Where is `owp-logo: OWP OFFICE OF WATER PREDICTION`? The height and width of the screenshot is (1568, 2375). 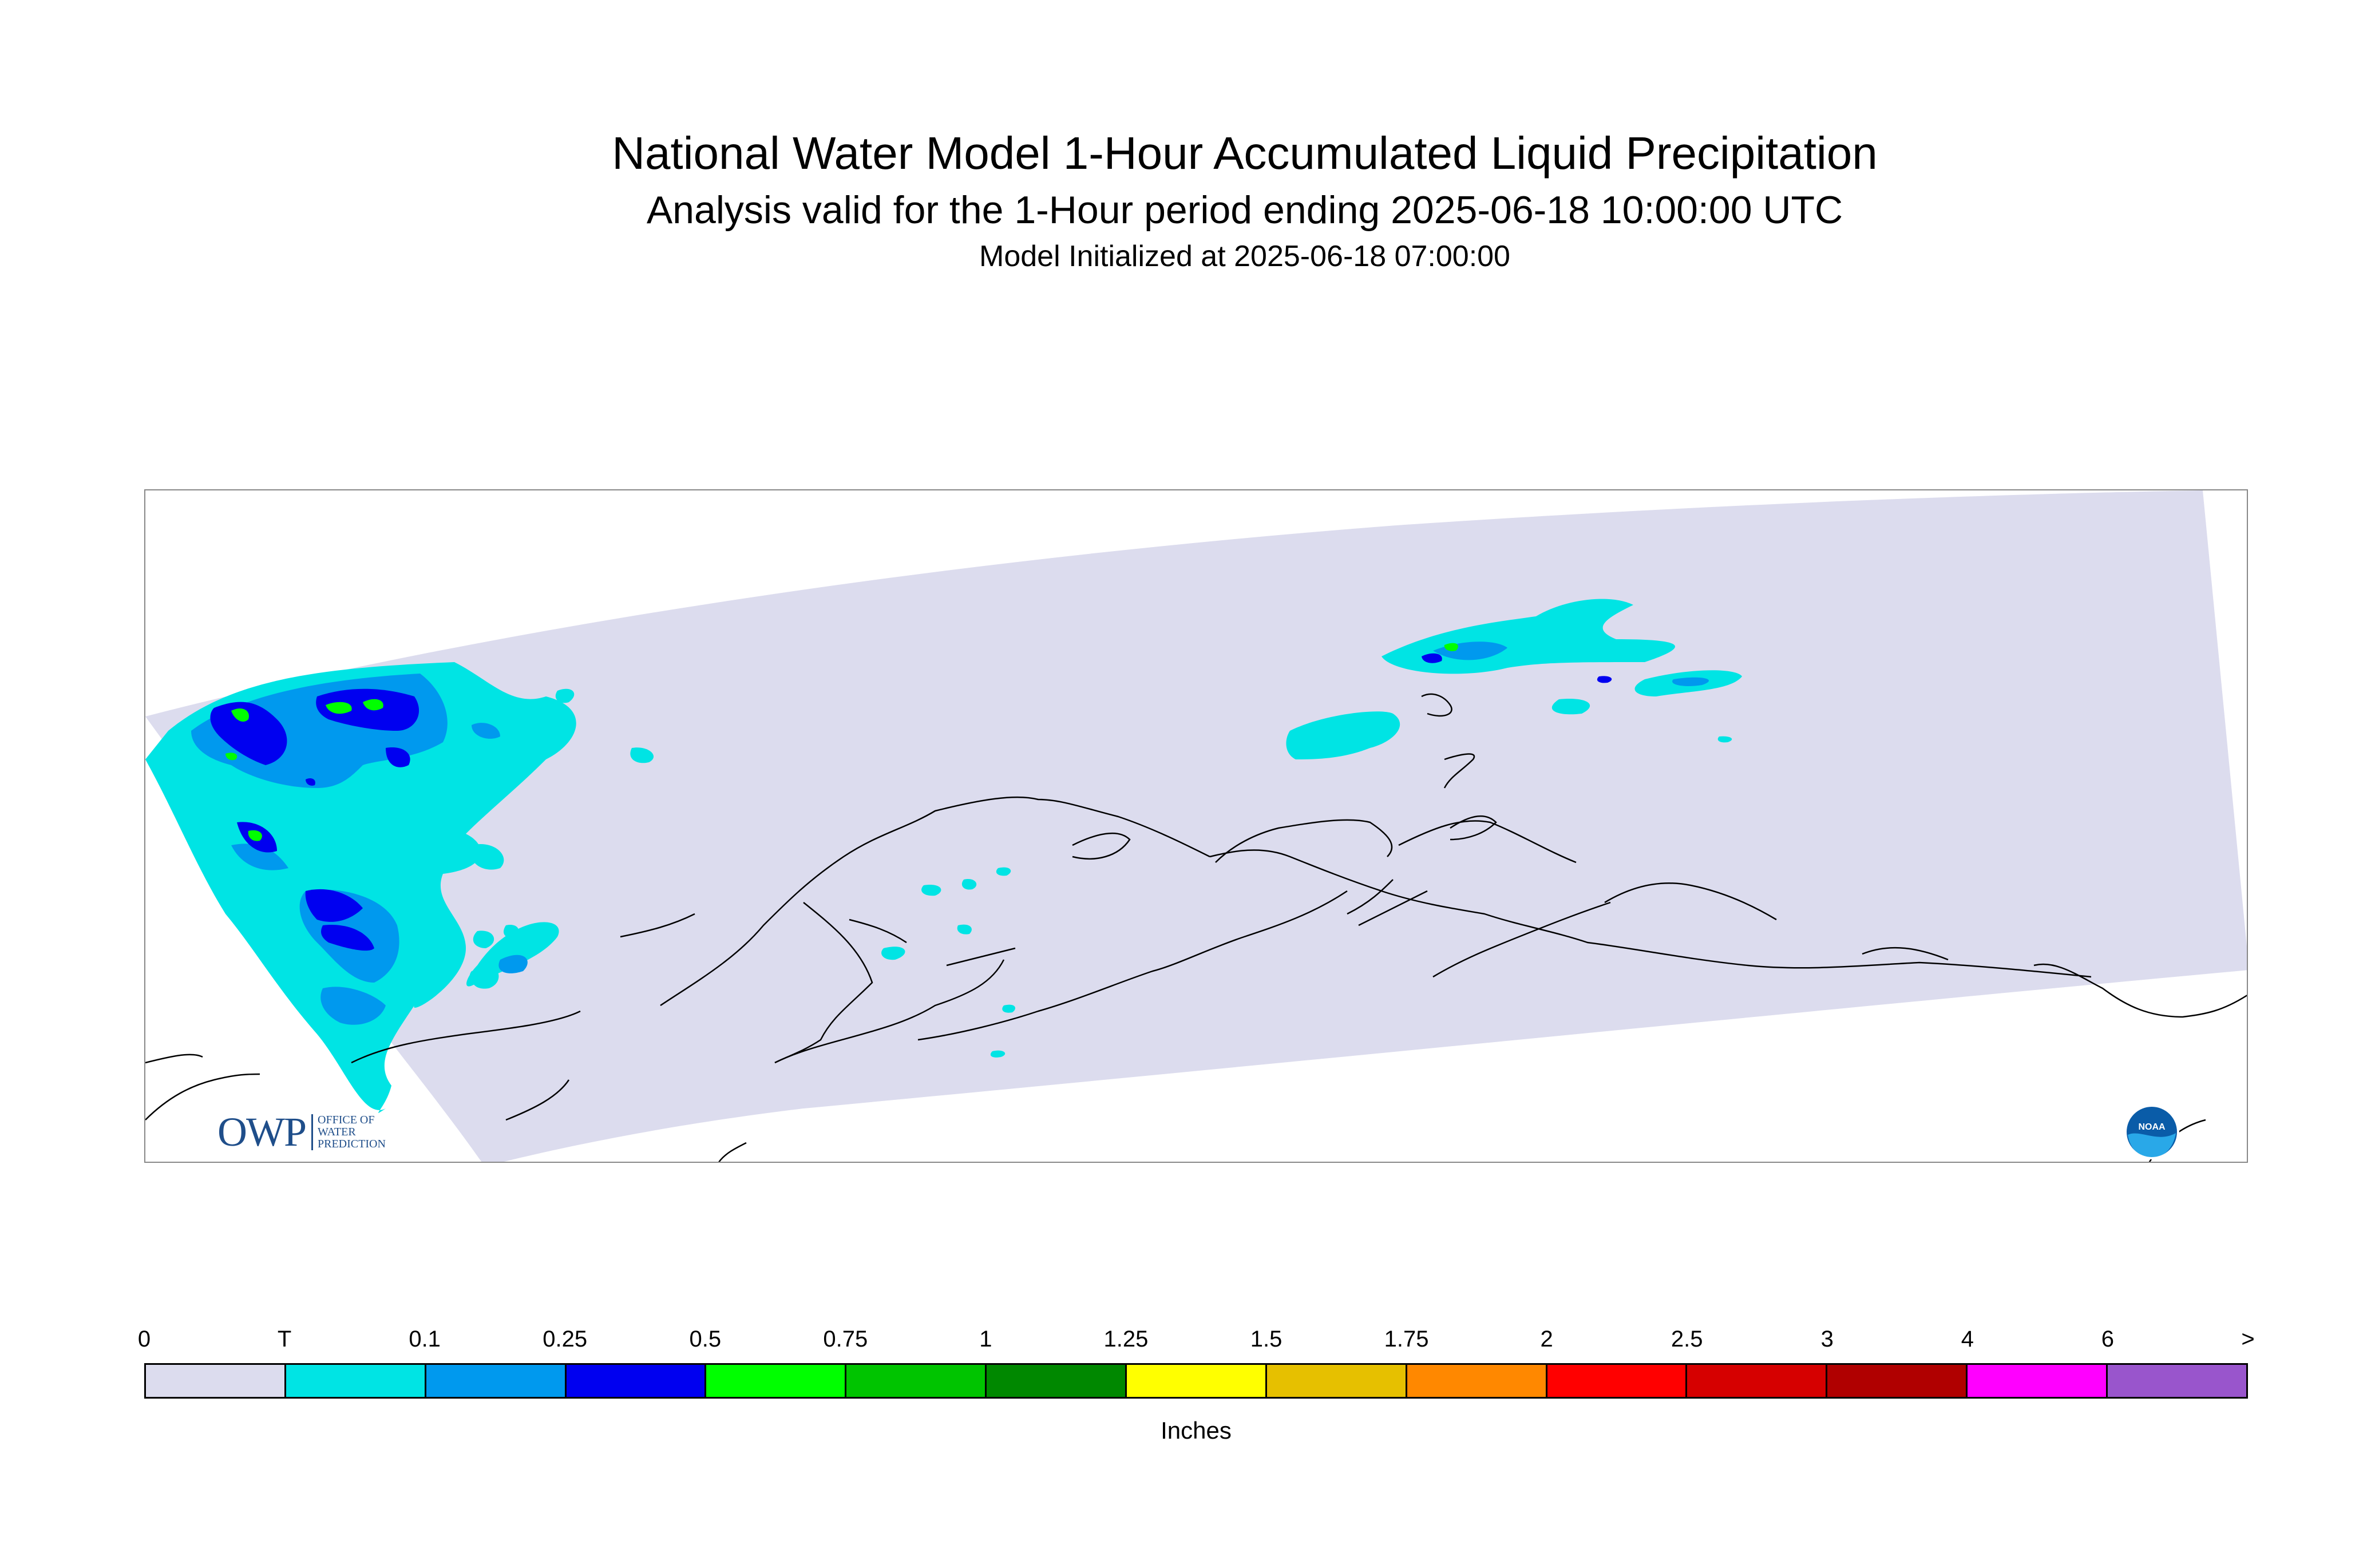 owp-logo: OWP OFFICE OF WATER PREDICTION is located at coordinates (302, 1132).